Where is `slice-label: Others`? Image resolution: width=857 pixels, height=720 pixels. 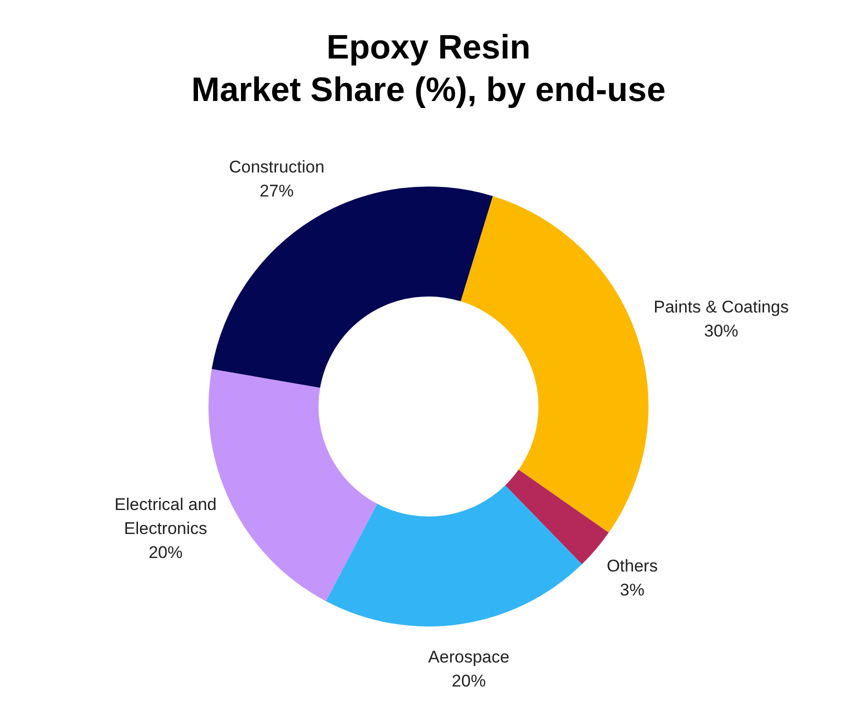
slice-label: Others is located at coordinates (632, 566).